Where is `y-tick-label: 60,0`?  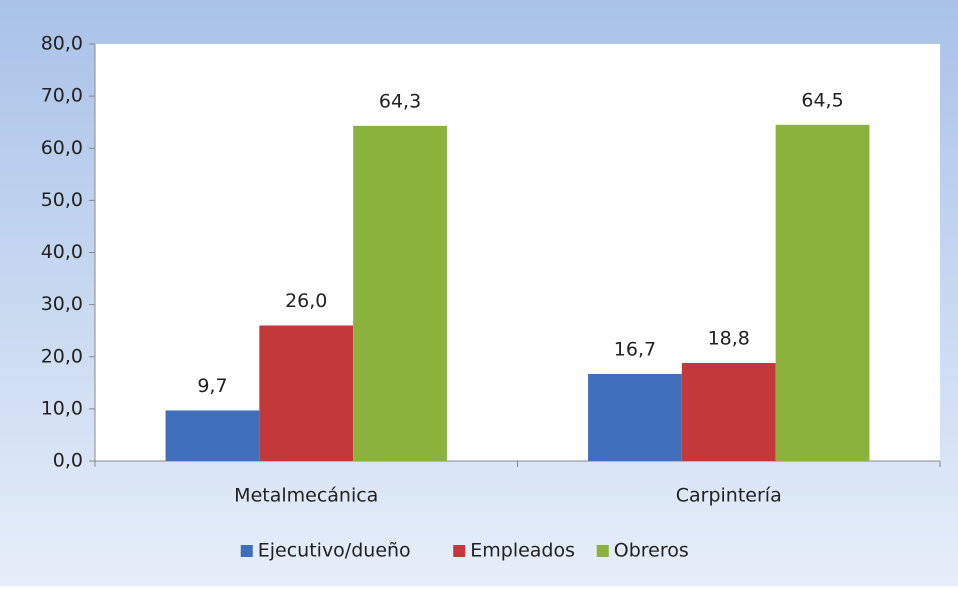
y-tick-label: 60,0 is located at coordinates (62, 148).